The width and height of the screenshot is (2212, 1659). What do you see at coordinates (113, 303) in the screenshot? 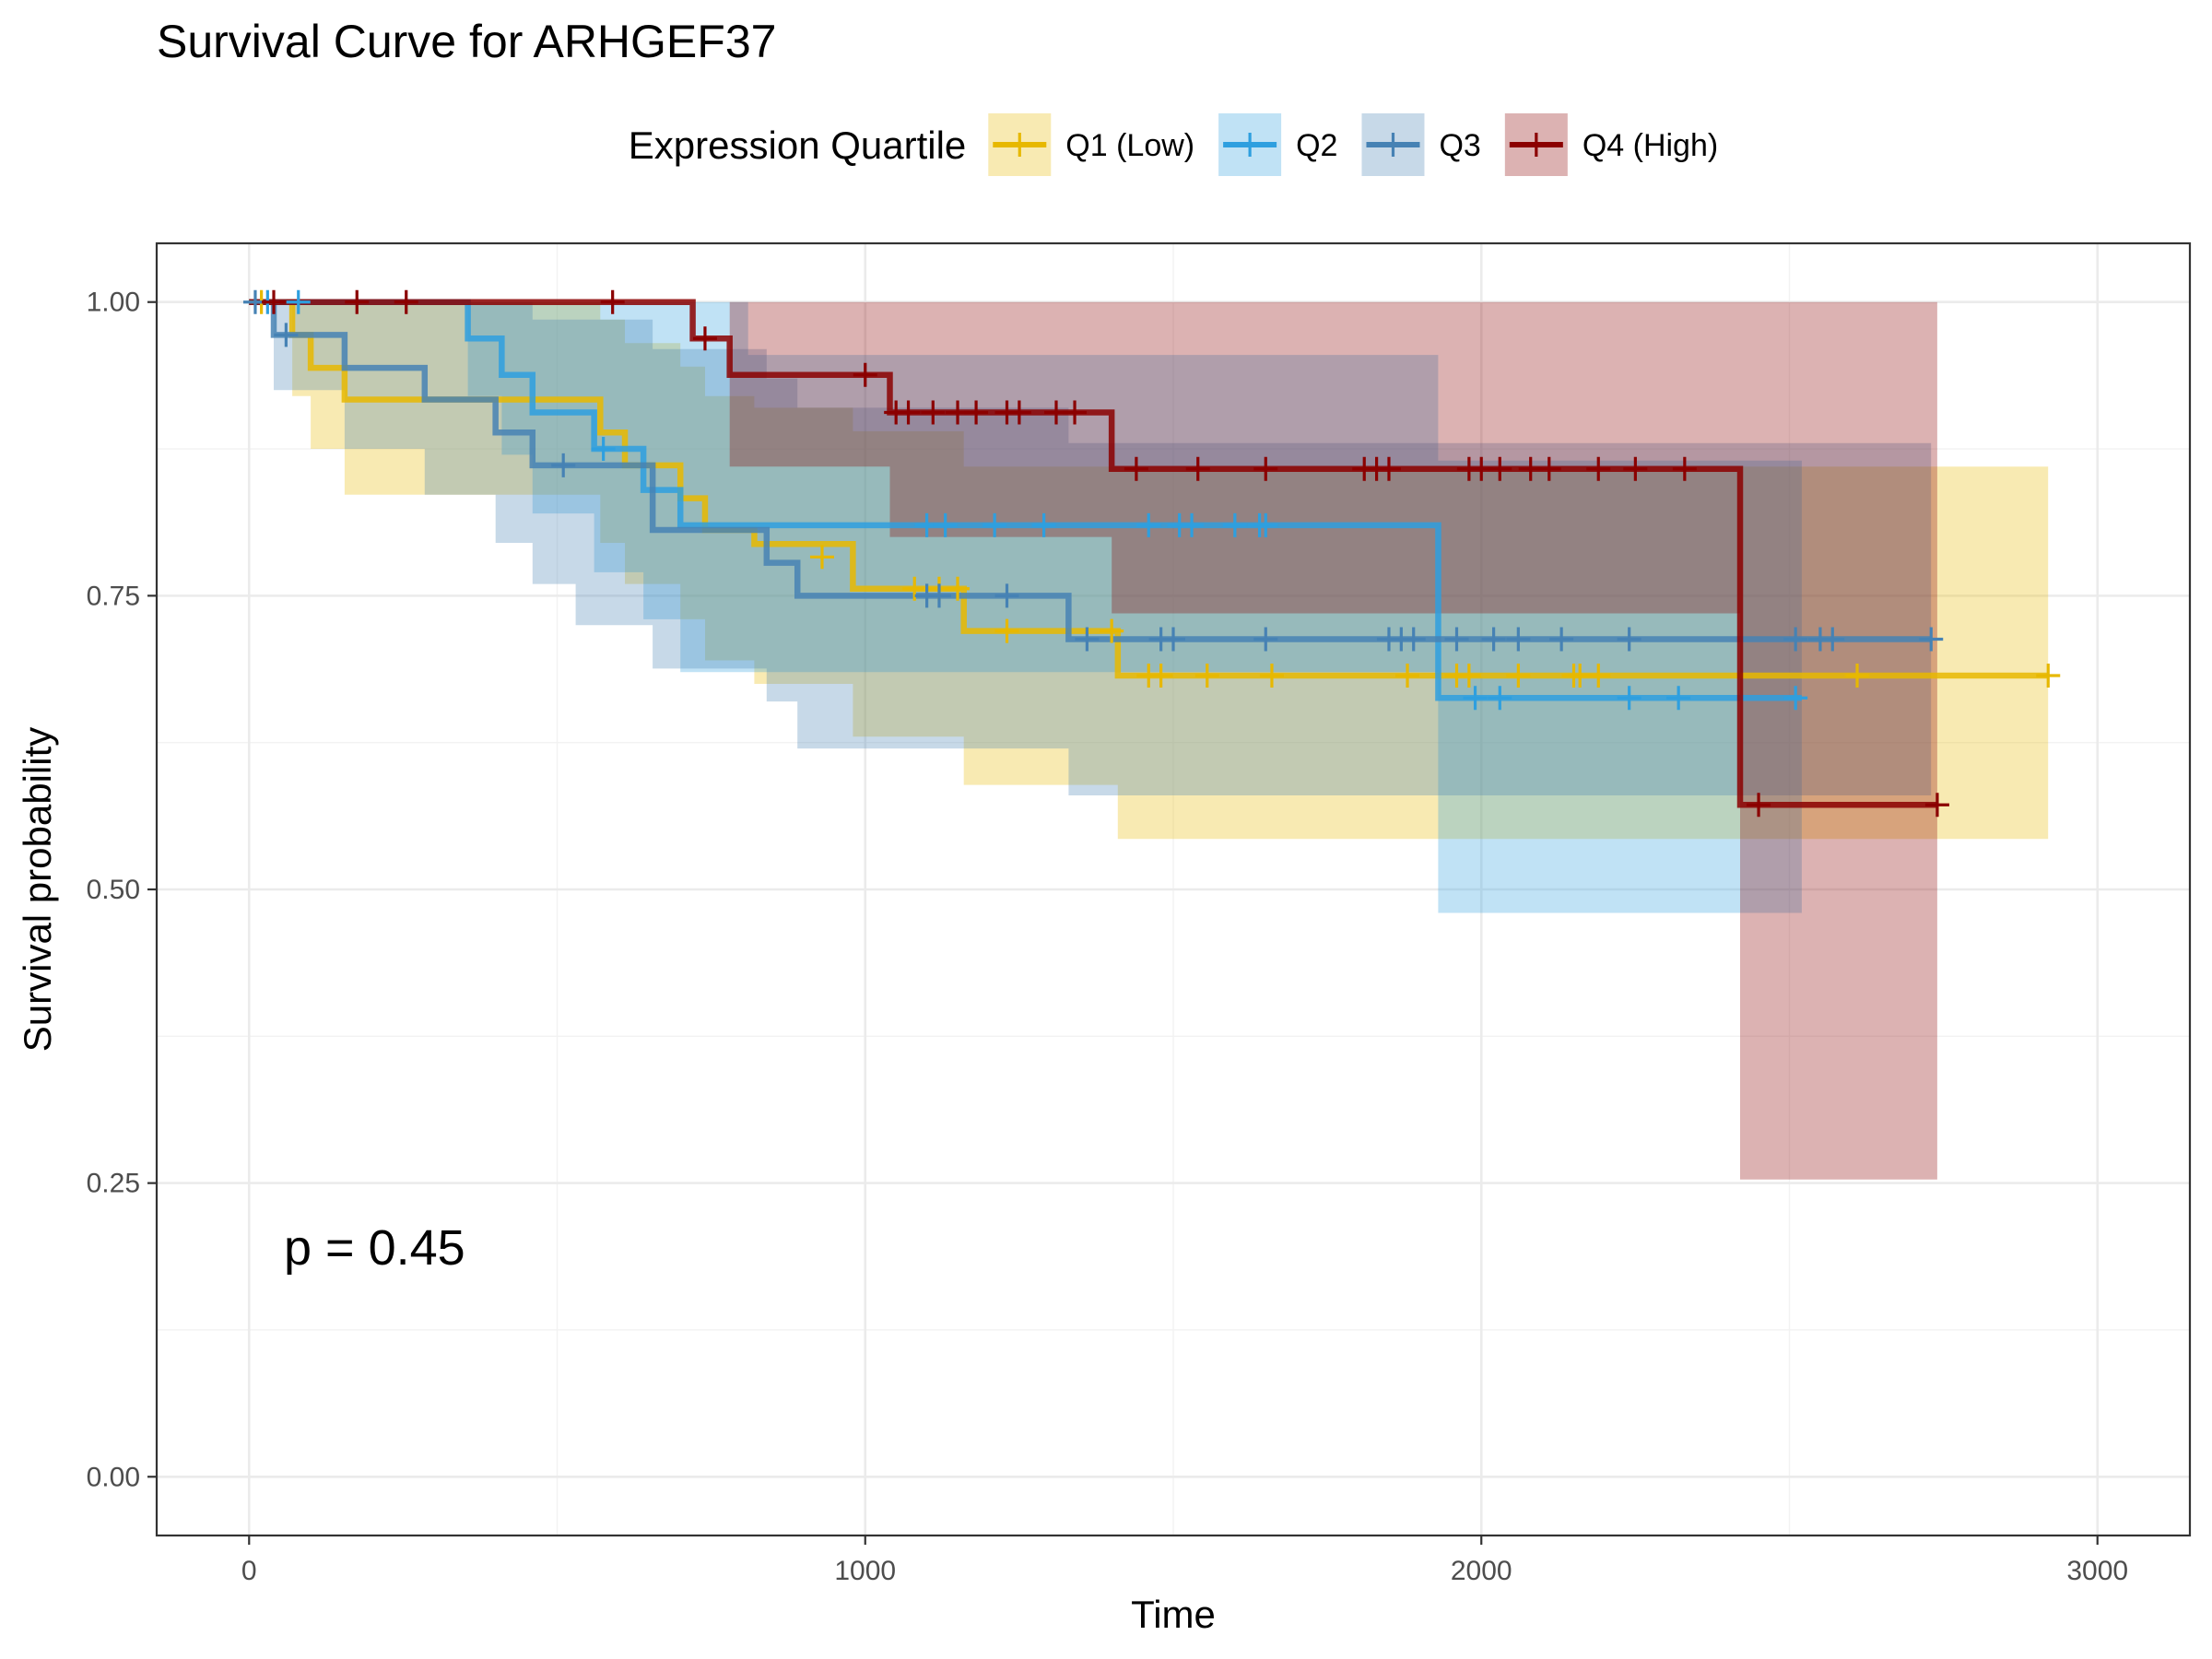
I see `y-tick-label: 1.00` at bounding box center [113, 303].